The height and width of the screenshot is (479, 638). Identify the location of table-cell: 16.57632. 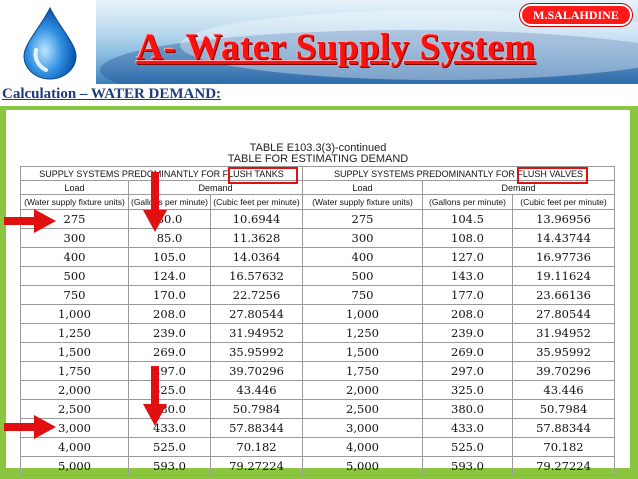
(256, 276).